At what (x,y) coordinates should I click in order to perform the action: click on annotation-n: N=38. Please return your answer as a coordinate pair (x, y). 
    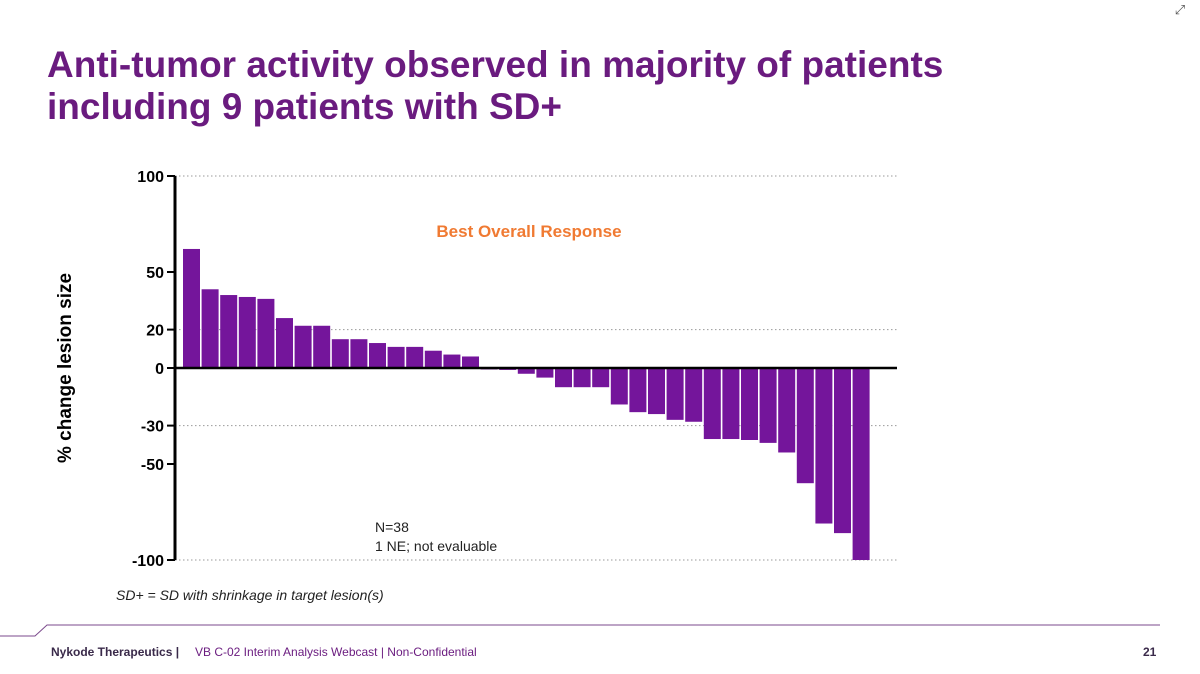
    Looking at the image, I should click on (392, 527).